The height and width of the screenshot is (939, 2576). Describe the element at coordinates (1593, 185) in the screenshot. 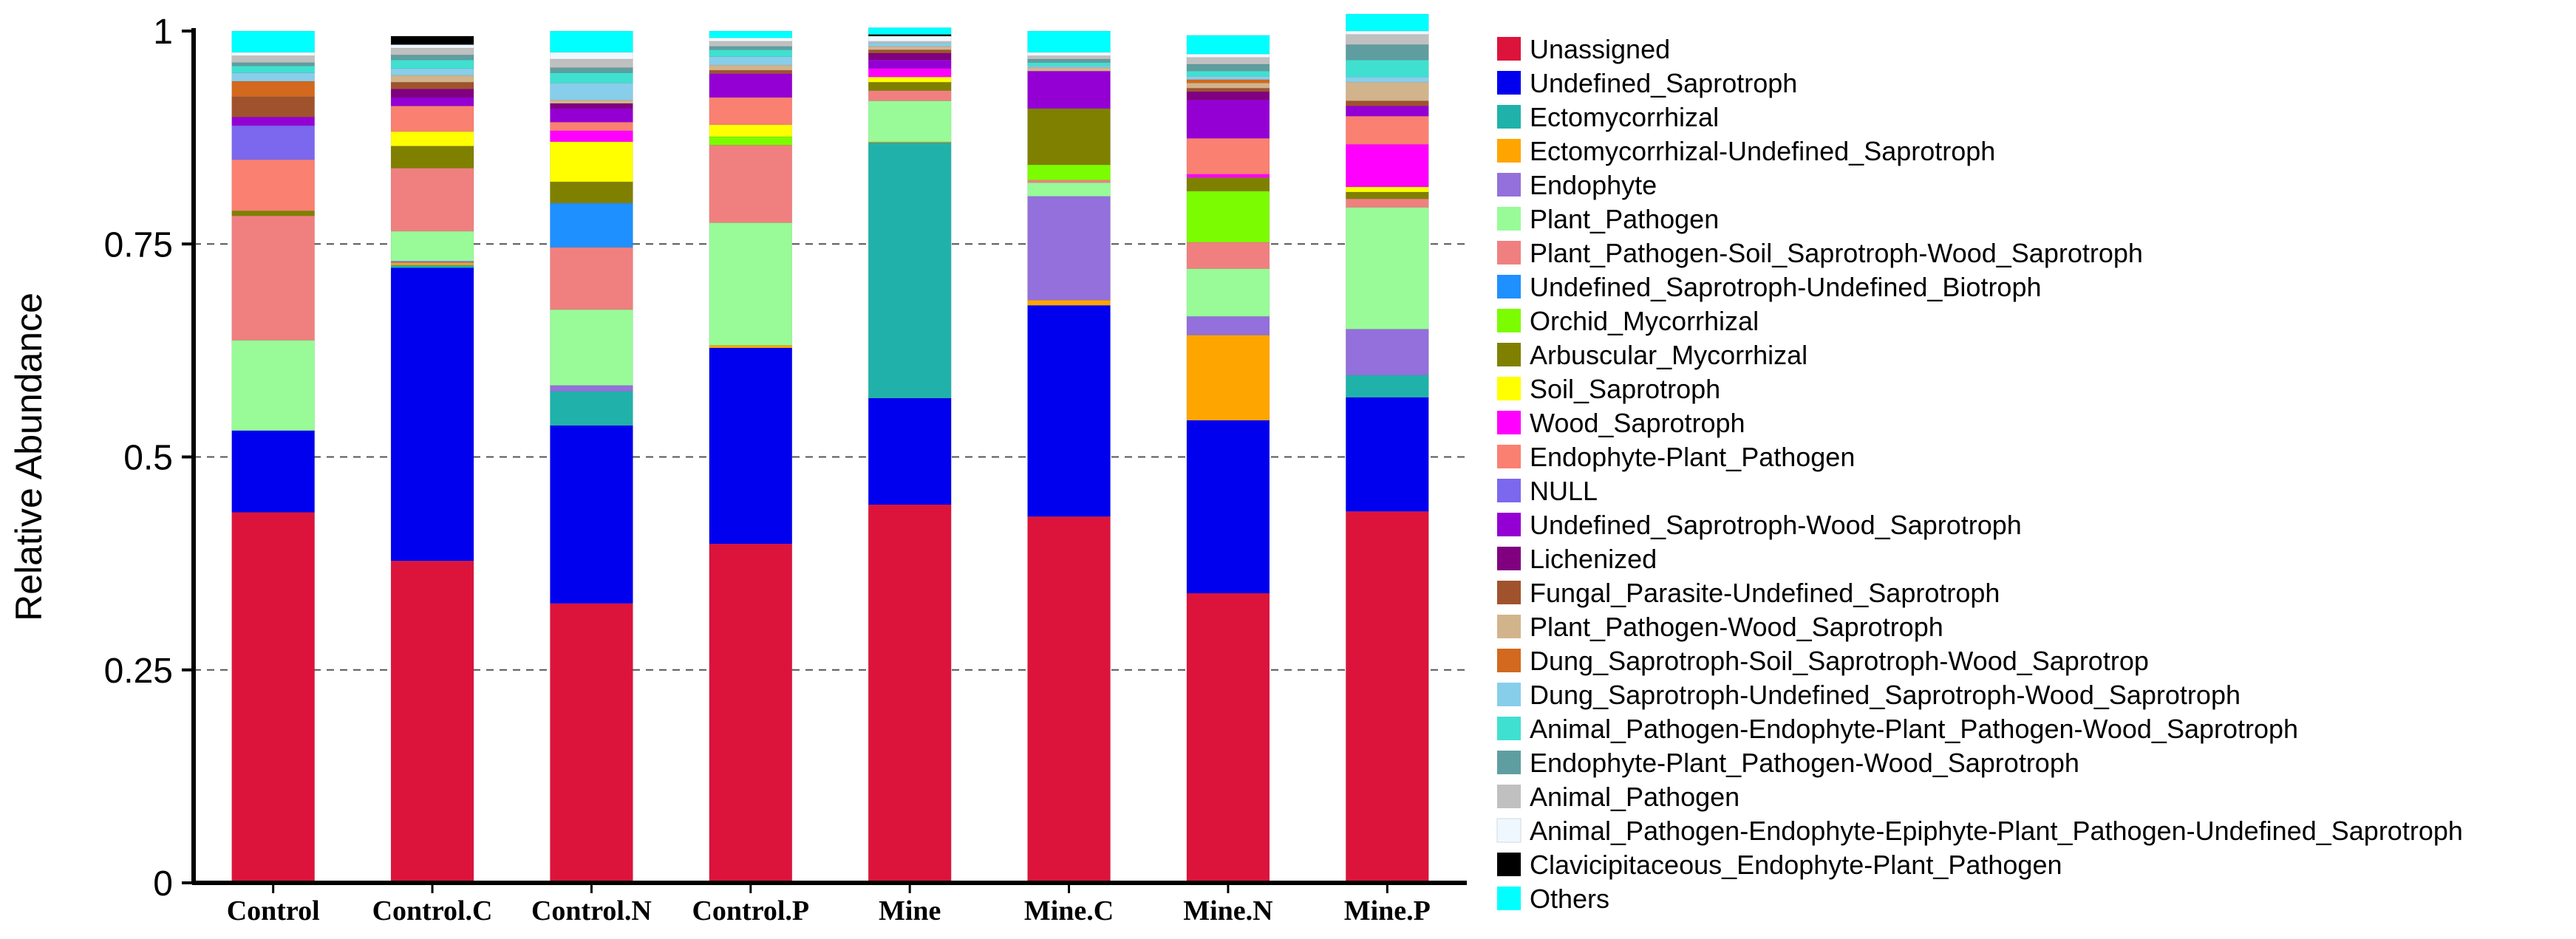

I see `legend-label: Endophyte` at that location.